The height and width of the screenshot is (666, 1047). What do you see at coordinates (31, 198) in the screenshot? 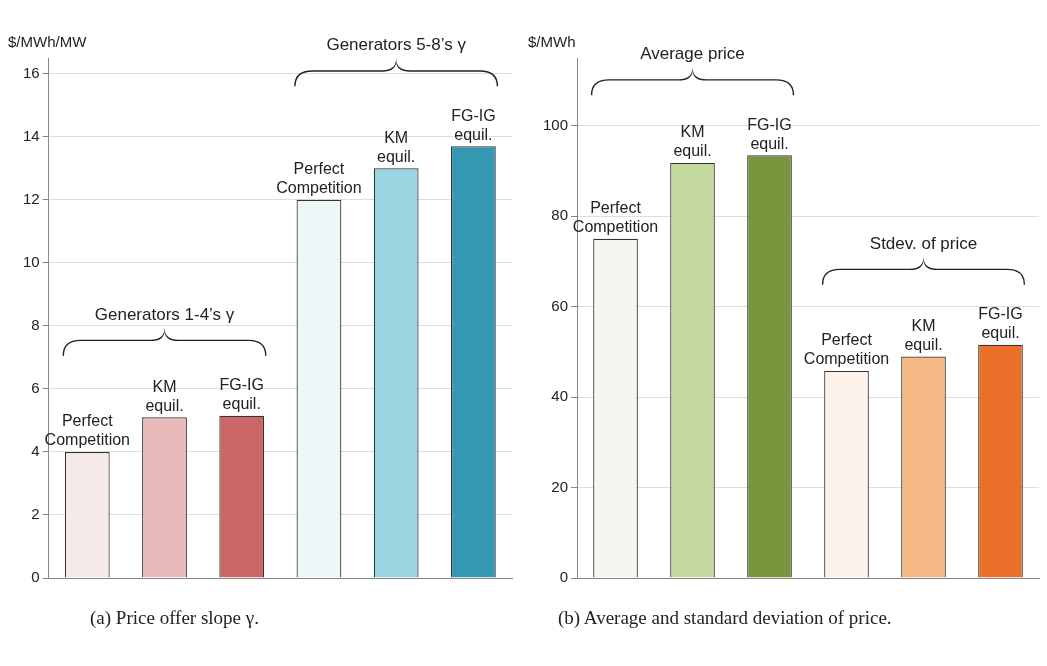
I see `y-tick-label: 12` at bounding box center [31, 198].